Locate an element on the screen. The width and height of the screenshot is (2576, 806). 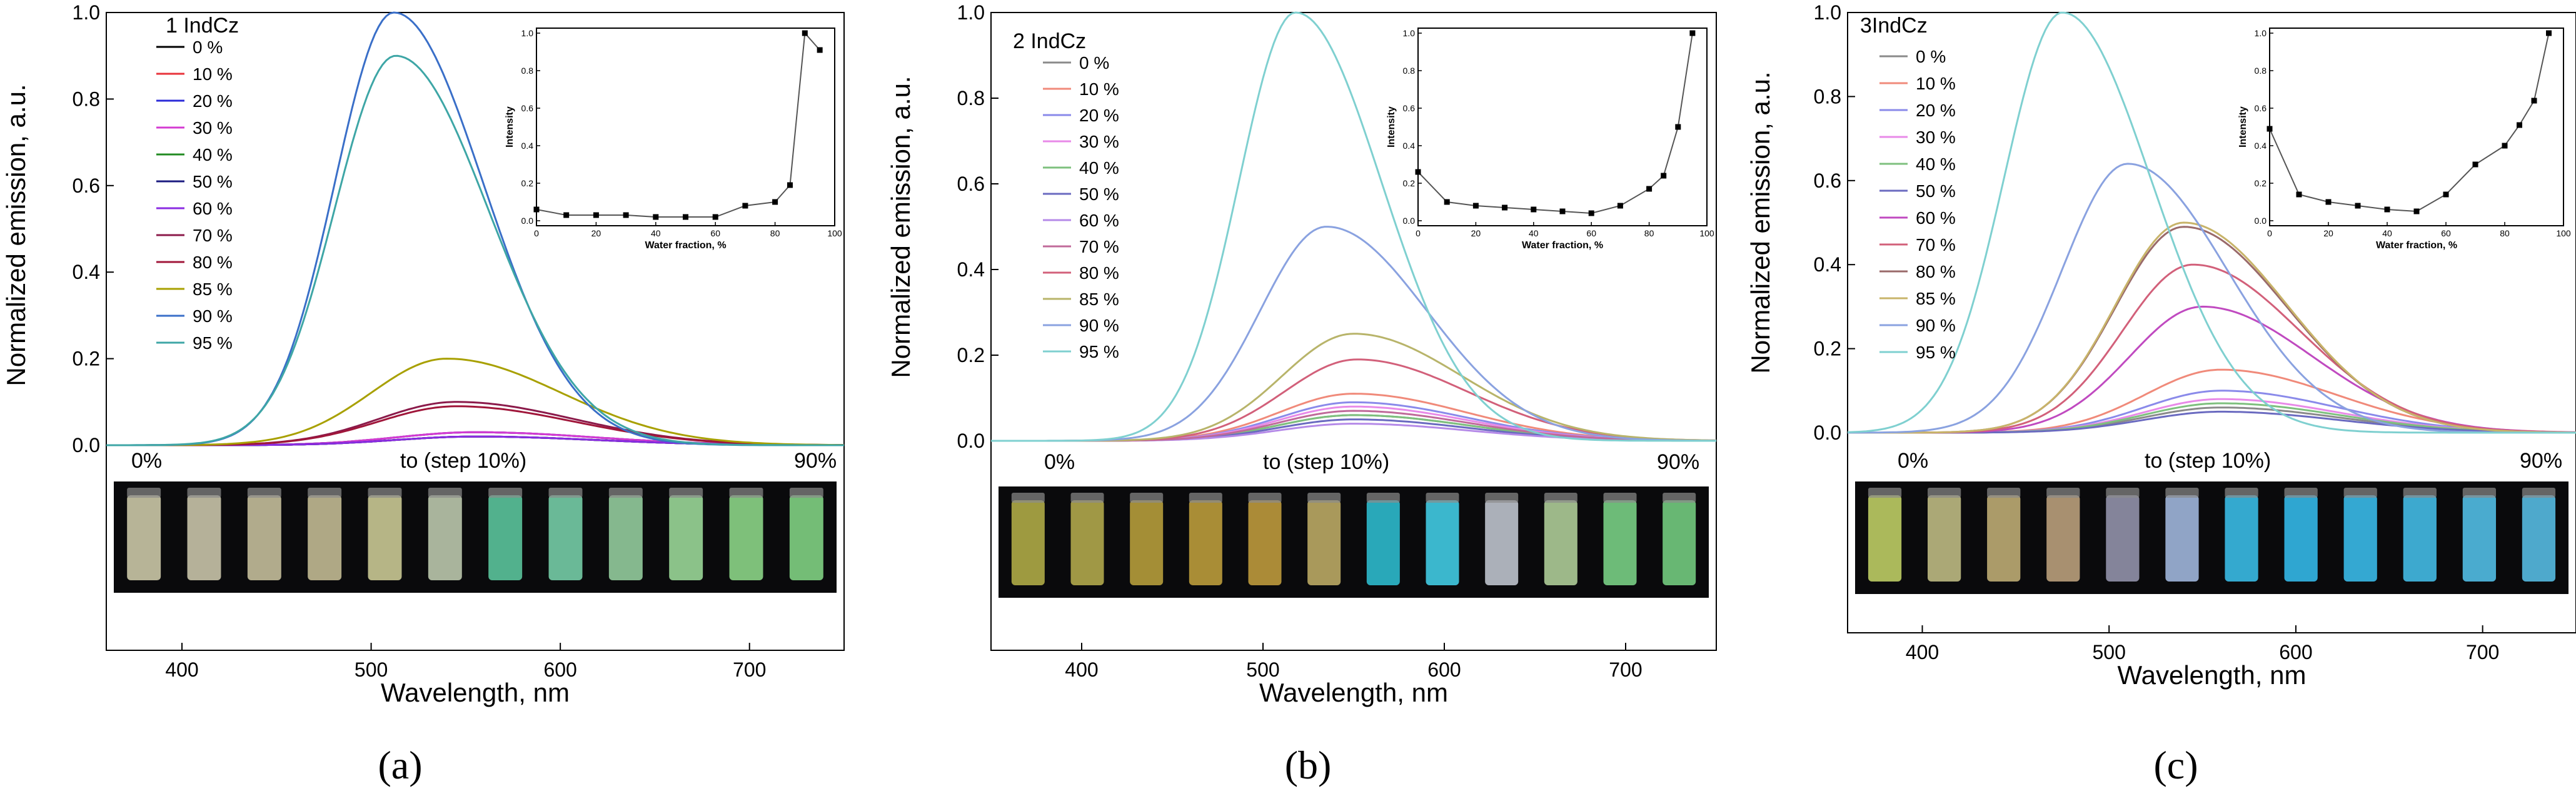
legend-entry: 90 % is located at coordinates (213, 316).